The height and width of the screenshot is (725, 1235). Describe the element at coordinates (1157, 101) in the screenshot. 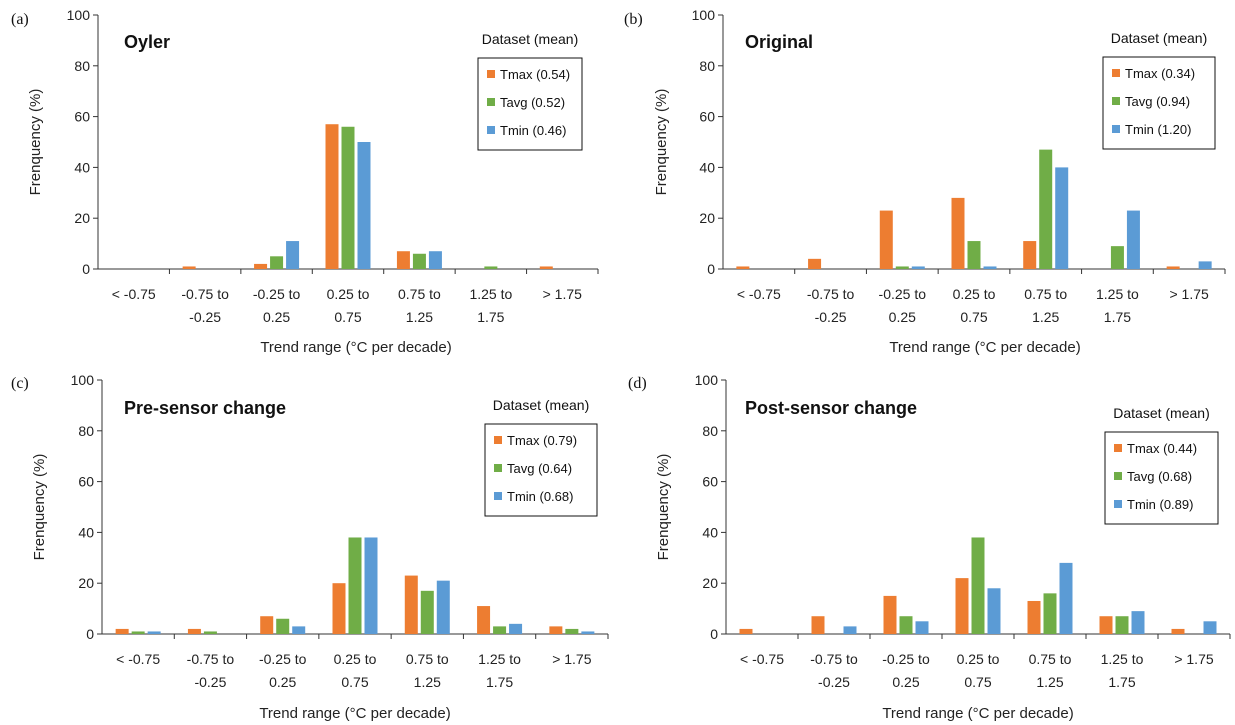

I see `legend-entry-tavg: Tavg (0.94)` at that location.